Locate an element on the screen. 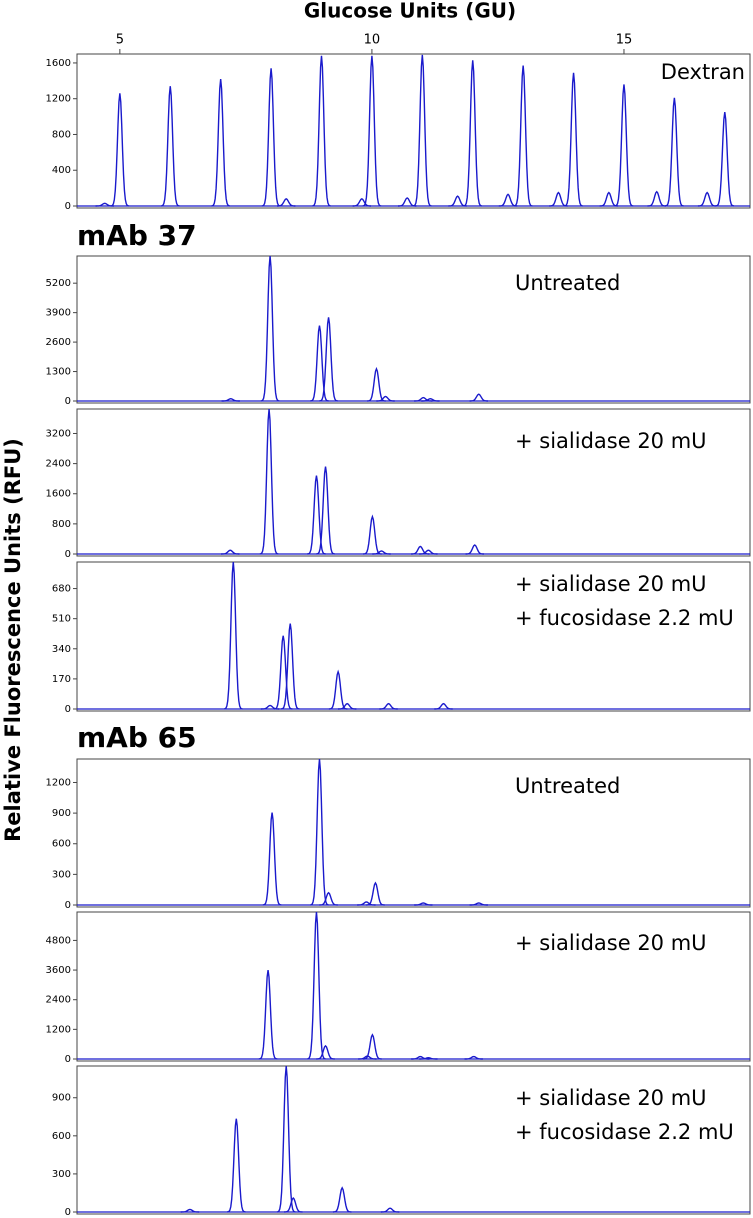  panel-label: + fucosidase 2.2 mU is located at coordinates (624, 1132).